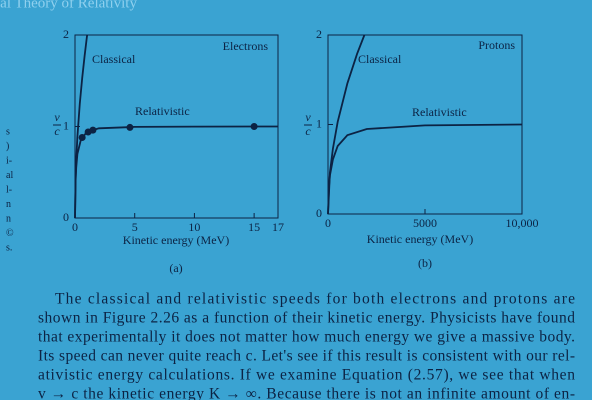 The image size is (592, 400). Describe the element at coordinates (194, 227) in the screenshot. I see `x-tick-label: 10` at that location.